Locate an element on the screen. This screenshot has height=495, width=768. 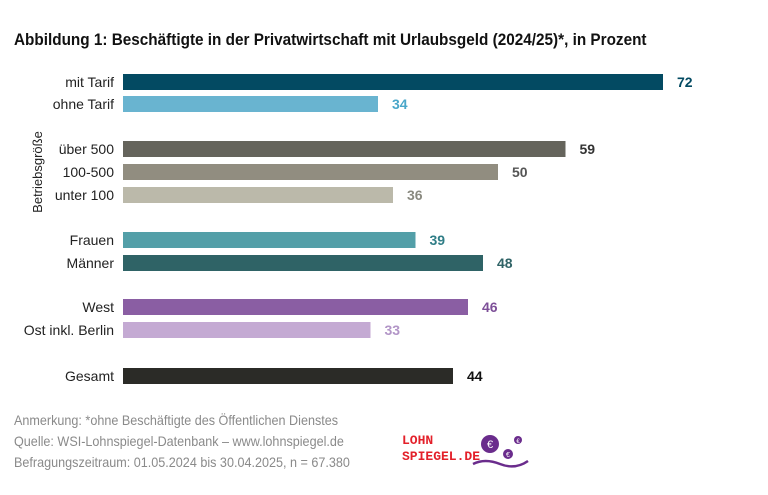
lohnspiegel-logo: LOHN SPIEGEL.DE € € € is located at coordinates (465, 450).